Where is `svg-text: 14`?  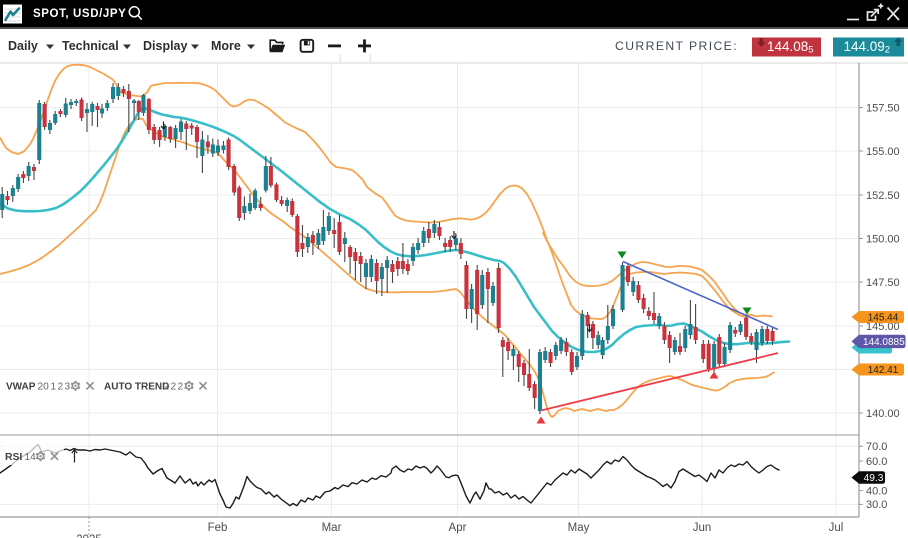 svg-text: 14 is located at coordinates (31, 457).